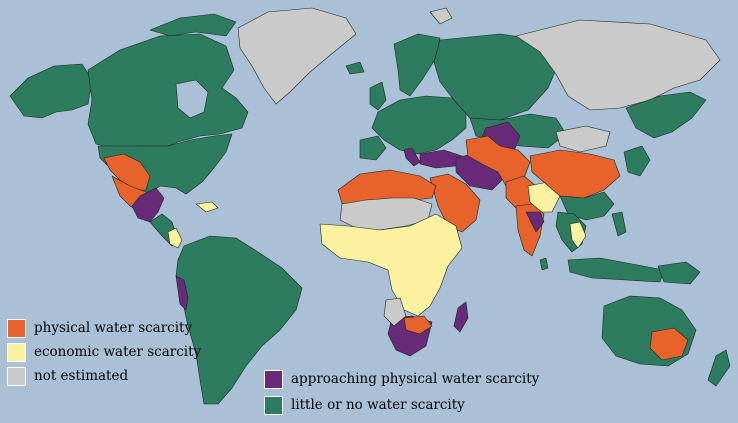  What do you see at coordinates (207, 207) in the screenshot?
I see `region-caribbean` at bounding box center [207, 207].